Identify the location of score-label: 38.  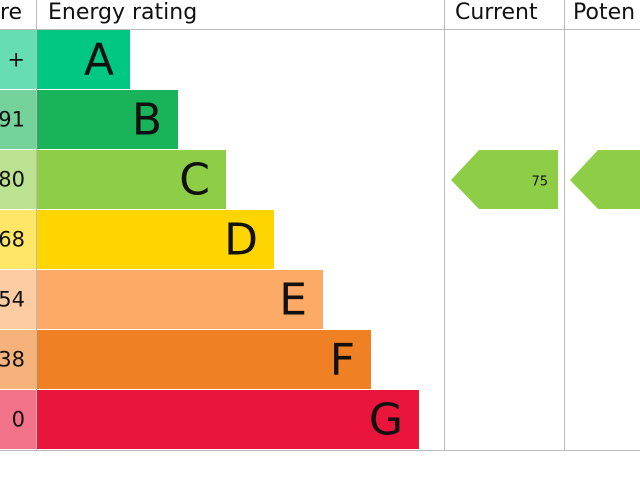
(12, 360).